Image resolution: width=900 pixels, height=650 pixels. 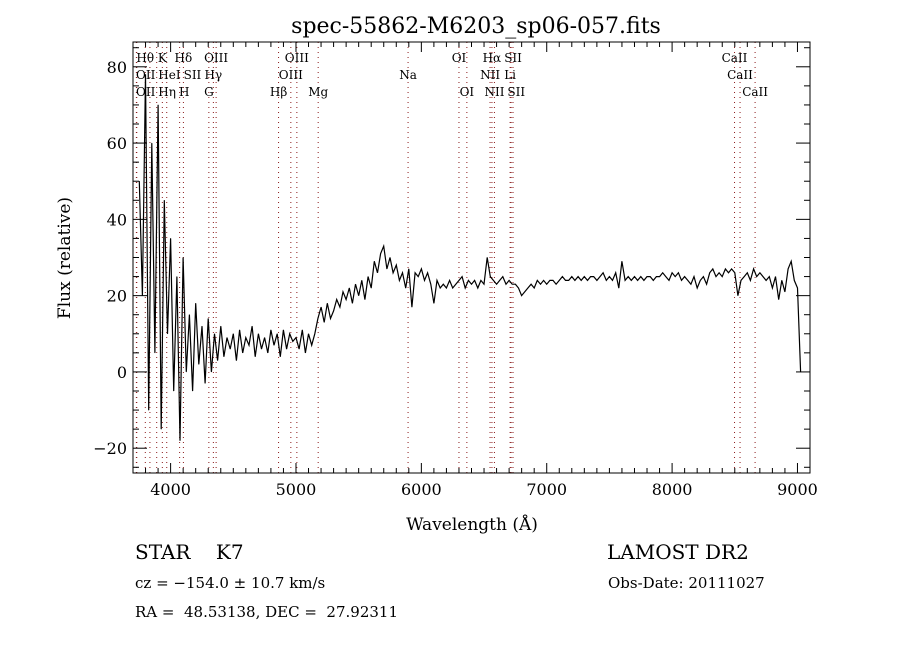 What do you see at coordinates (209, 92) in the screenshot?
I see `marker-label: G` at bounding box center [209, 92].